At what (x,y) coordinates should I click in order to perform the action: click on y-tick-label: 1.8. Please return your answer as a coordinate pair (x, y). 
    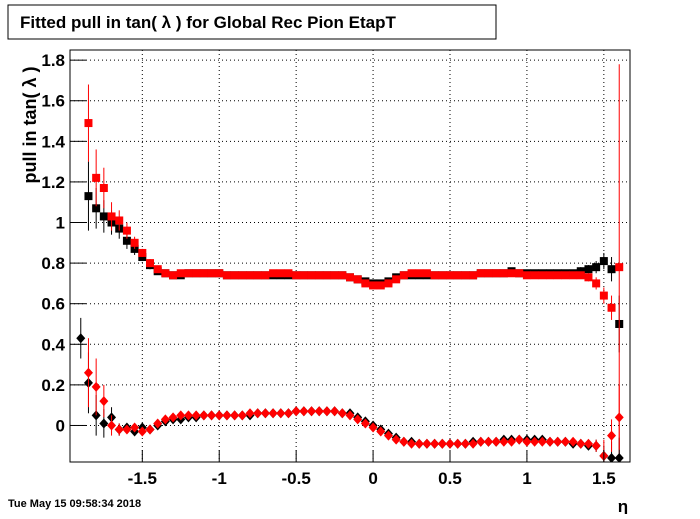
    Looking at the image, I should click on (53, 60).